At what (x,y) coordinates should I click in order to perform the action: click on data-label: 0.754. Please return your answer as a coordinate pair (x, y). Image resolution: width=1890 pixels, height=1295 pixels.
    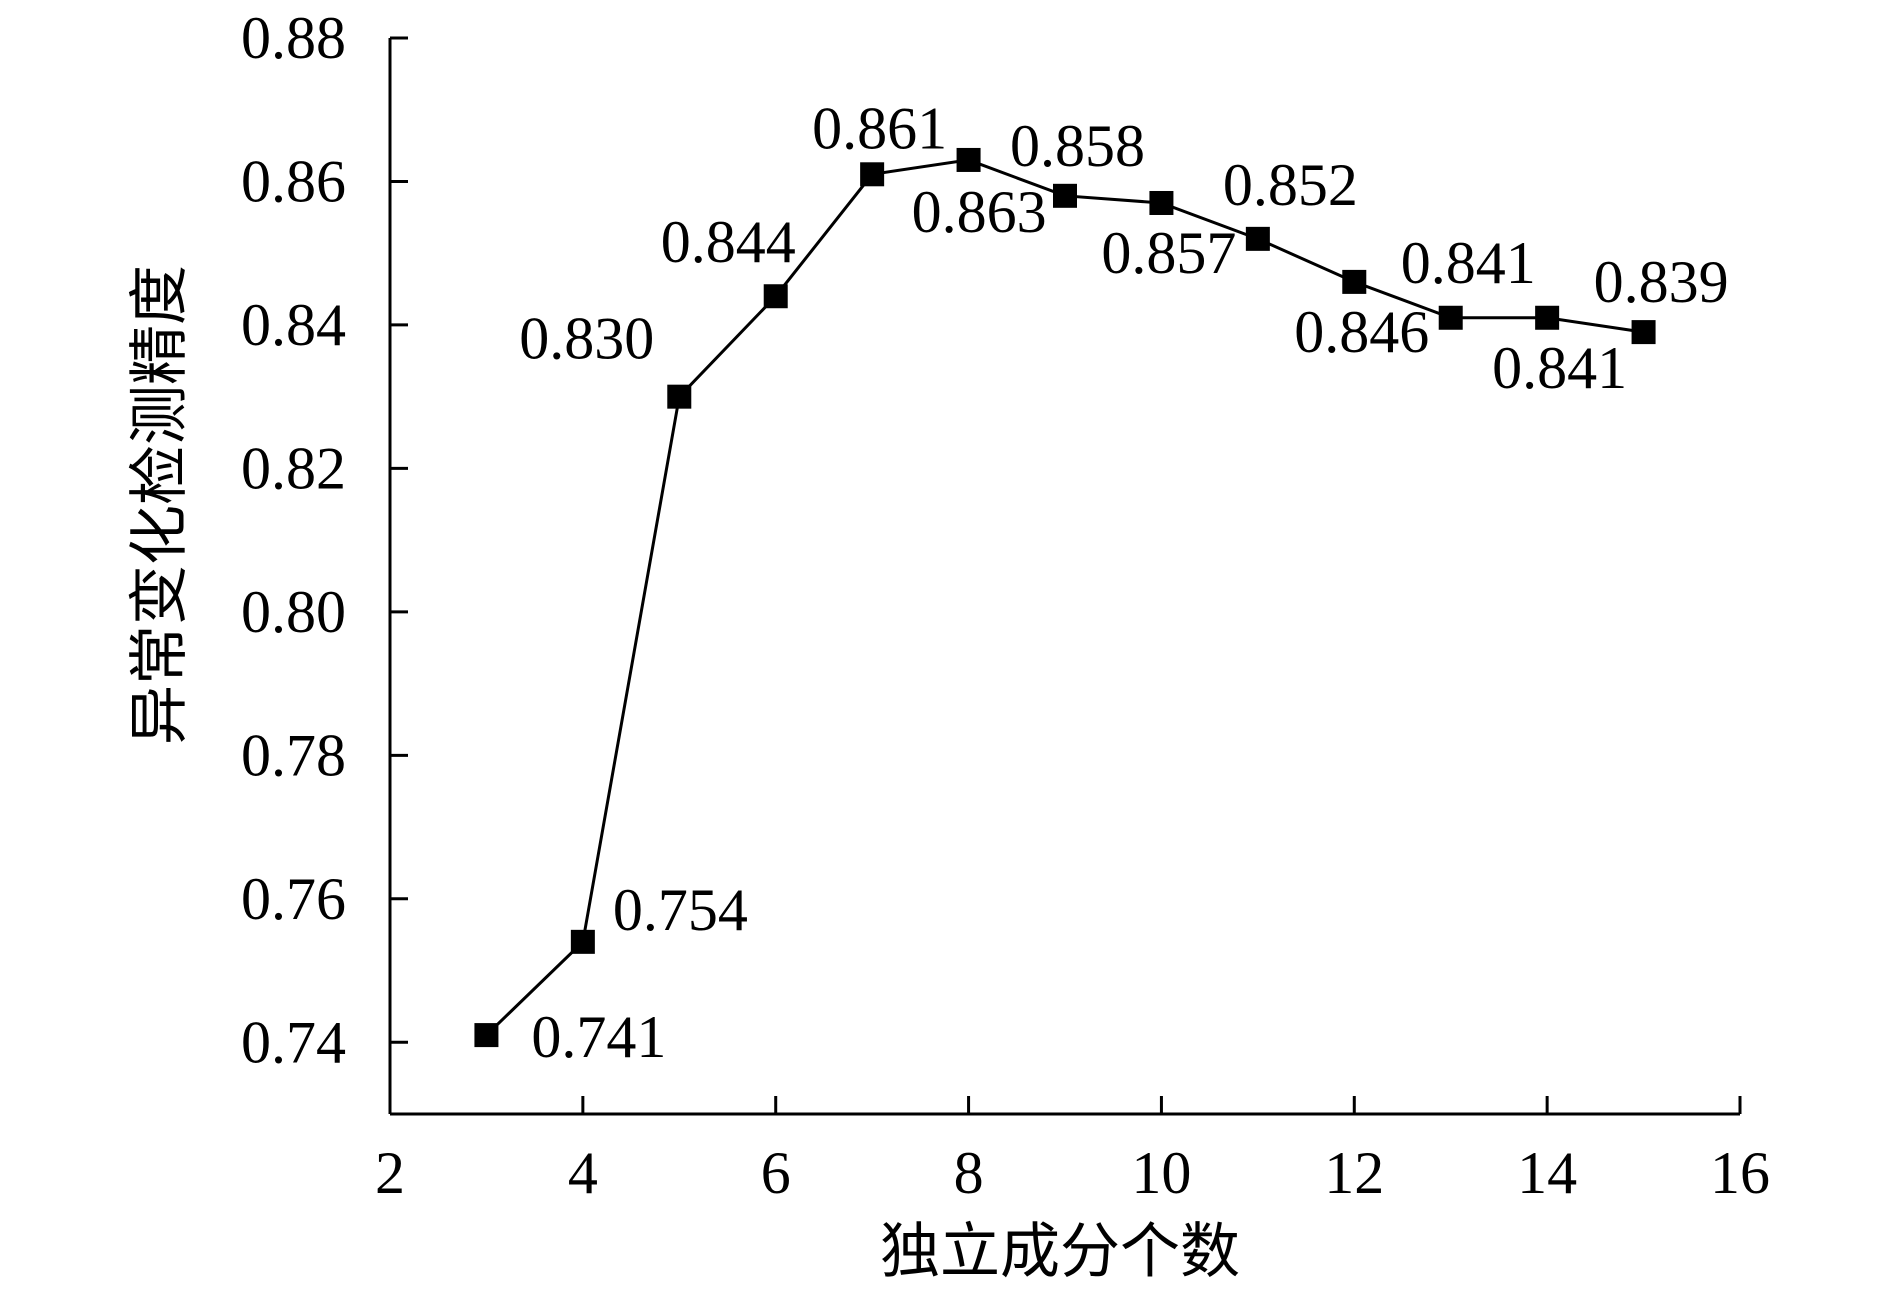
    Looking at the image, I should click on (680, 910).